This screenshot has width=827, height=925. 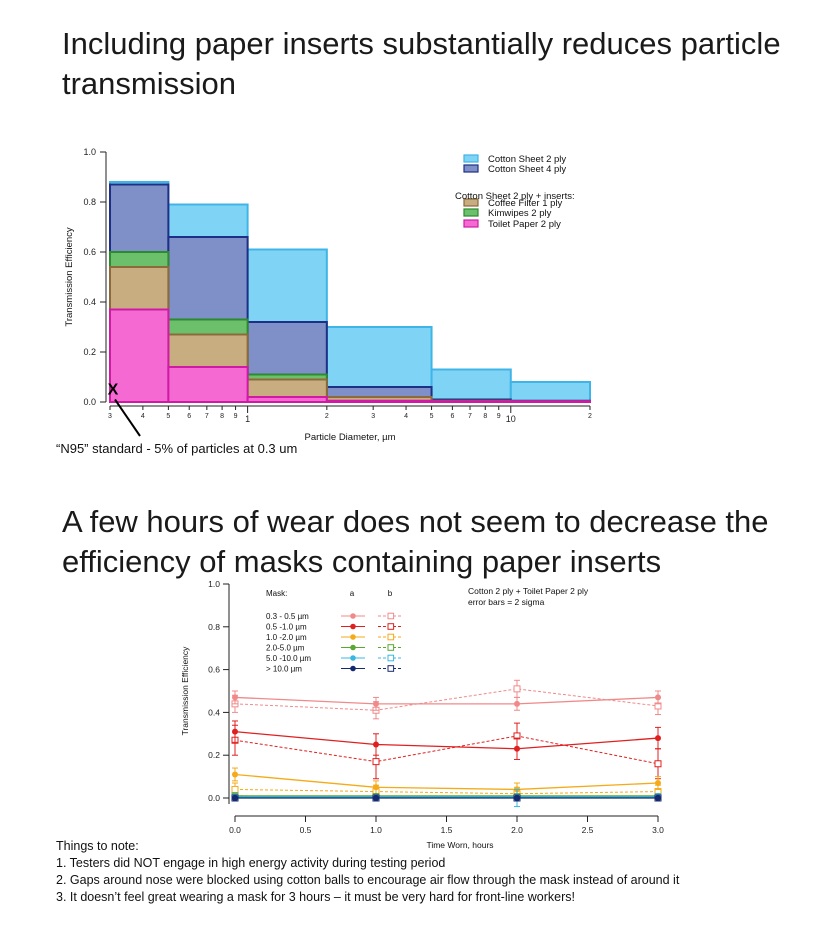 I want to click on legend-column-a: a, so click(x=352, y=593).